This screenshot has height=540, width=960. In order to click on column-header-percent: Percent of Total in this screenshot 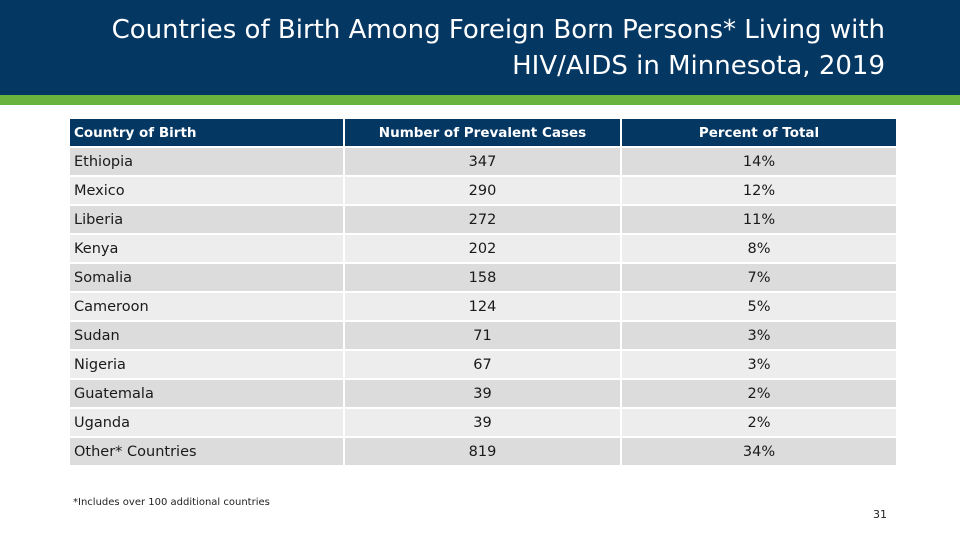, I will do `click(759, 132)`.